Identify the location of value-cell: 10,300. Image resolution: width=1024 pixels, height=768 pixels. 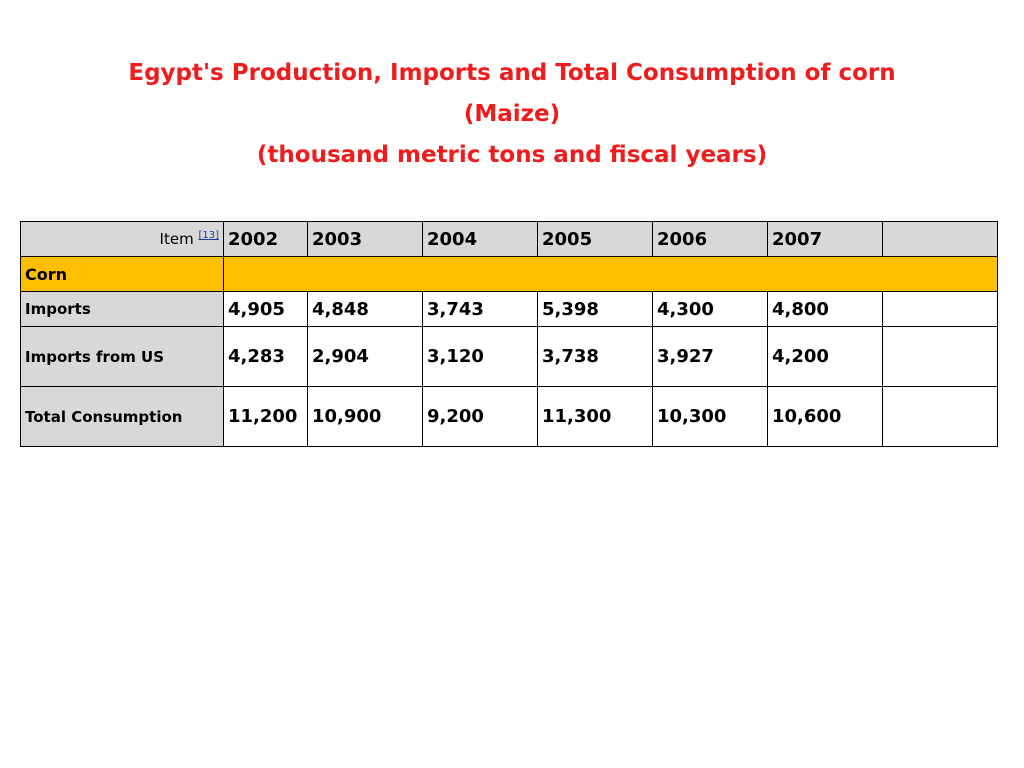
(710, 416).